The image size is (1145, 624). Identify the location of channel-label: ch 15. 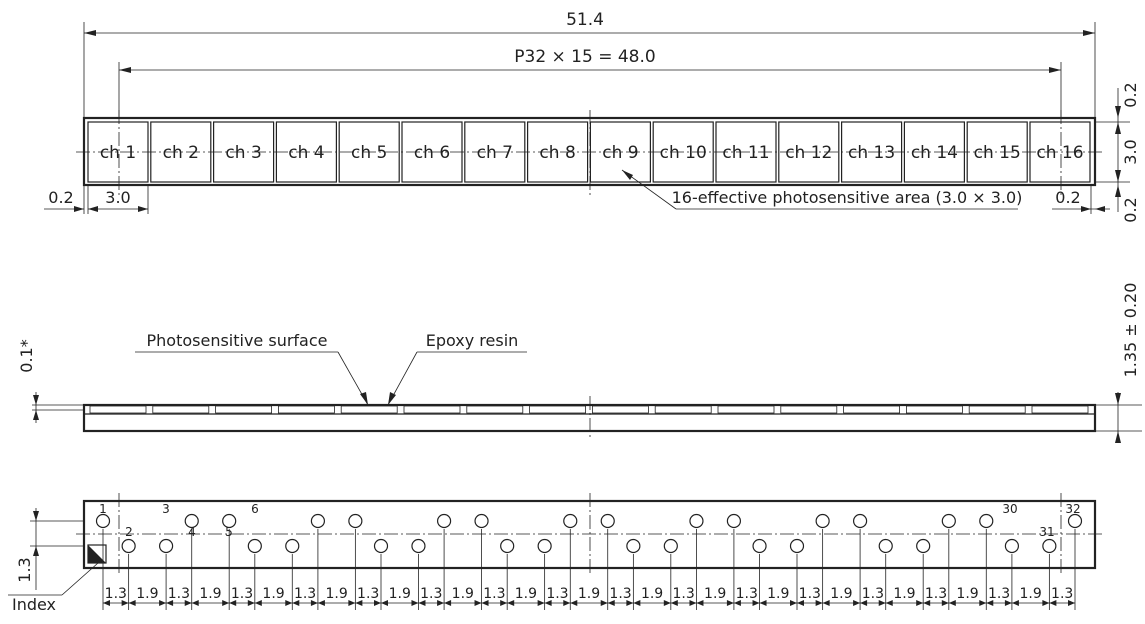
(997, 153).